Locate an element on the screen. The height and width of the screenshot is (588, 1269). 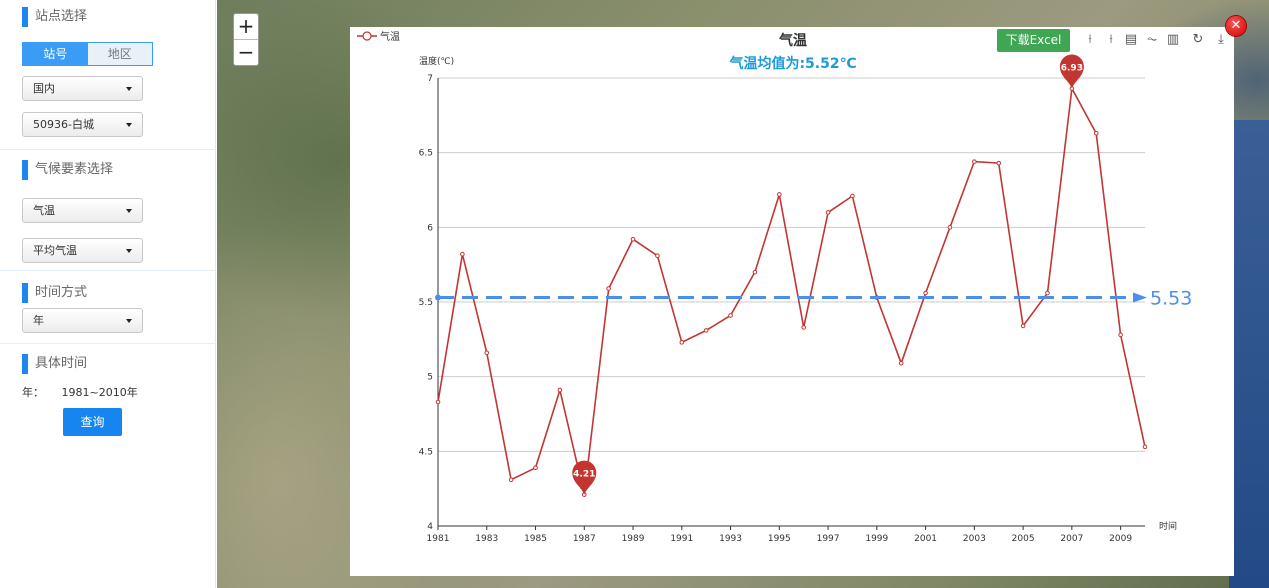
y-axis-label: 温度(℃) is located at coordinates (436, 61).